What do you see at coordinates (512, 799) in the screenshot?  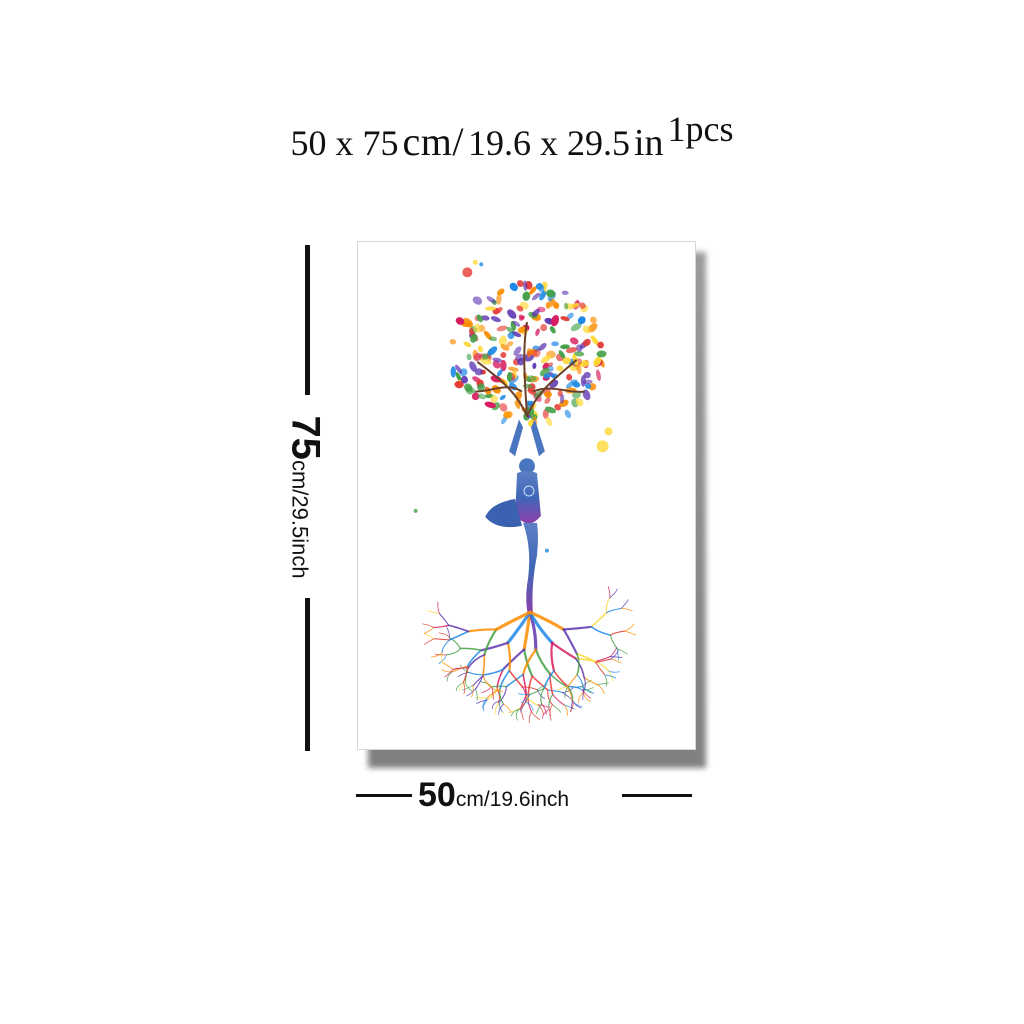 I see `width-unit: cm/19.6inch` at bounding box center [512, 799].